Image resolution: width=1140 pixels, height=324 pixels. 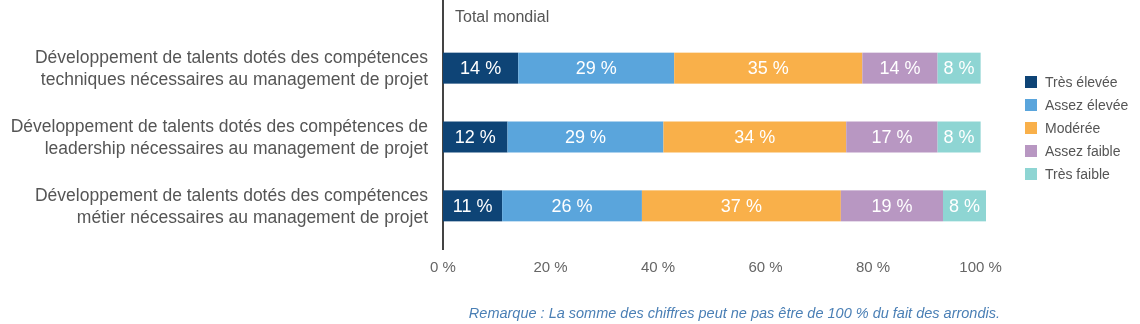 I want to click on data-label: 35 %, so click(x=768, y=68).